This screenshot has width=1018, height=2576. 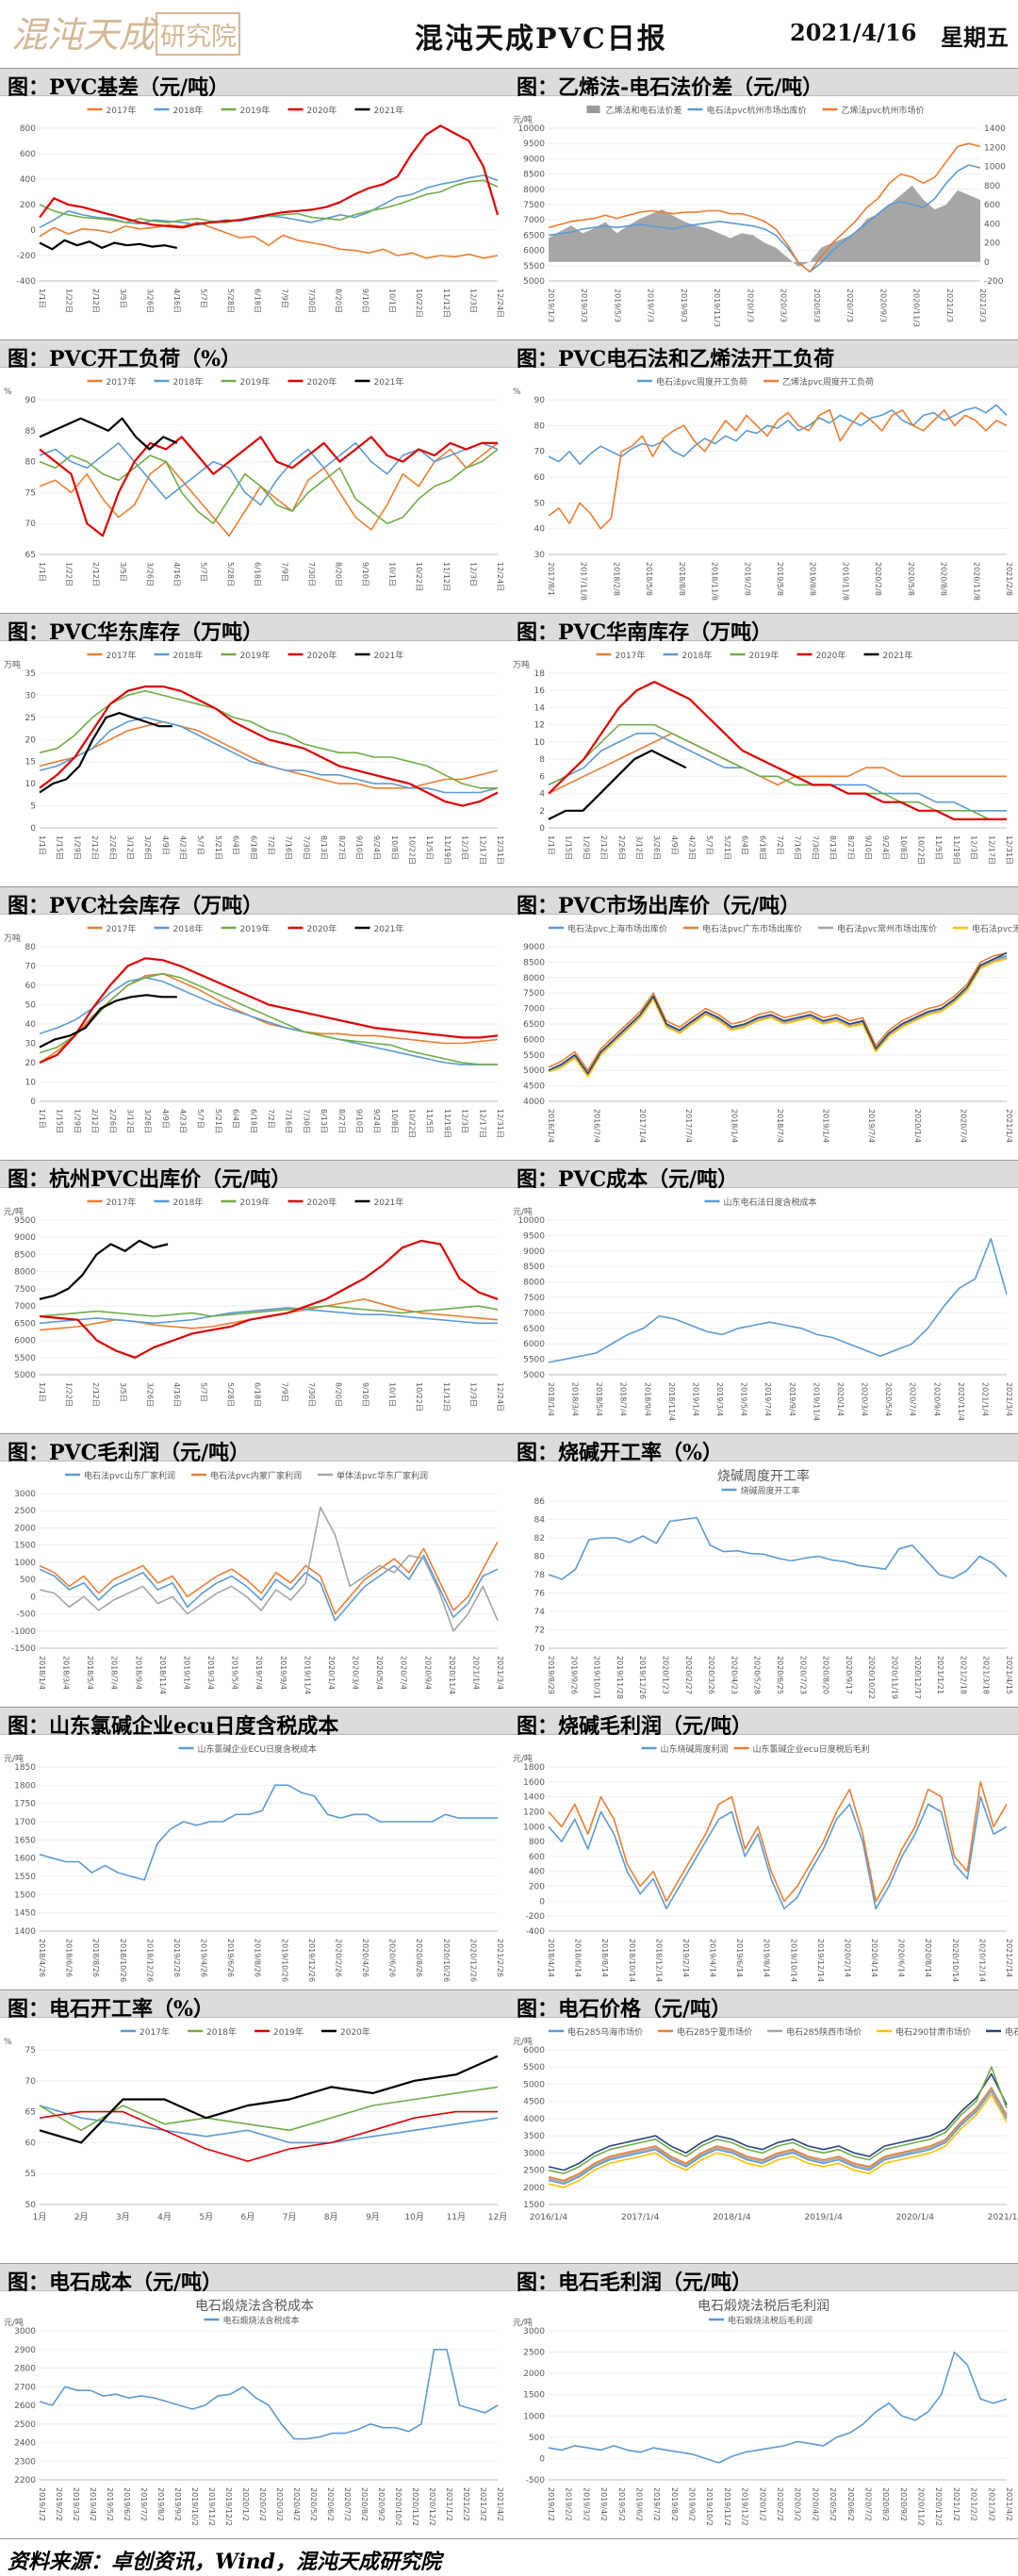 I want to click on x-tick-label: 2020/9/3, so click(x=882, y=305).